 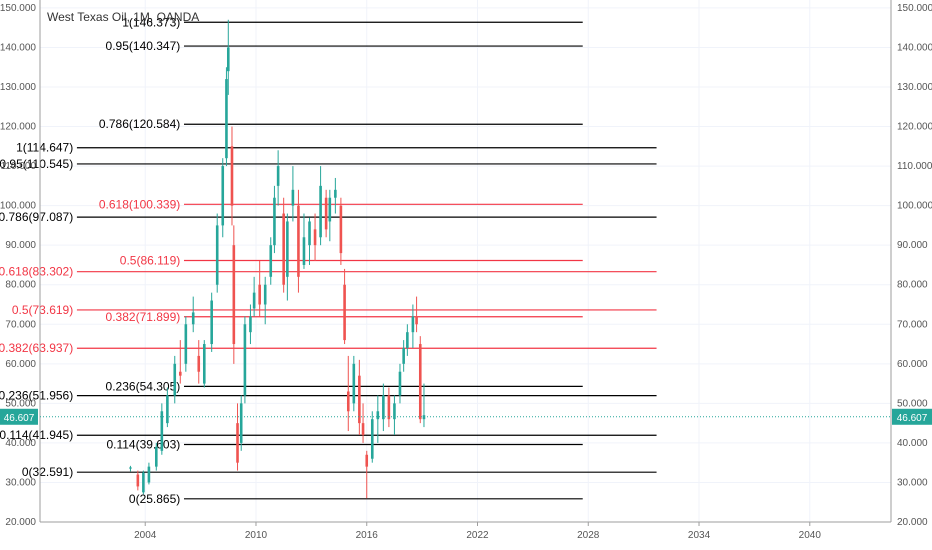 What do you see at coordinates (143, 444) in the screenshot?
I see `fib-level-label: 0.114(39.603)` at bounding box center [143, 444].